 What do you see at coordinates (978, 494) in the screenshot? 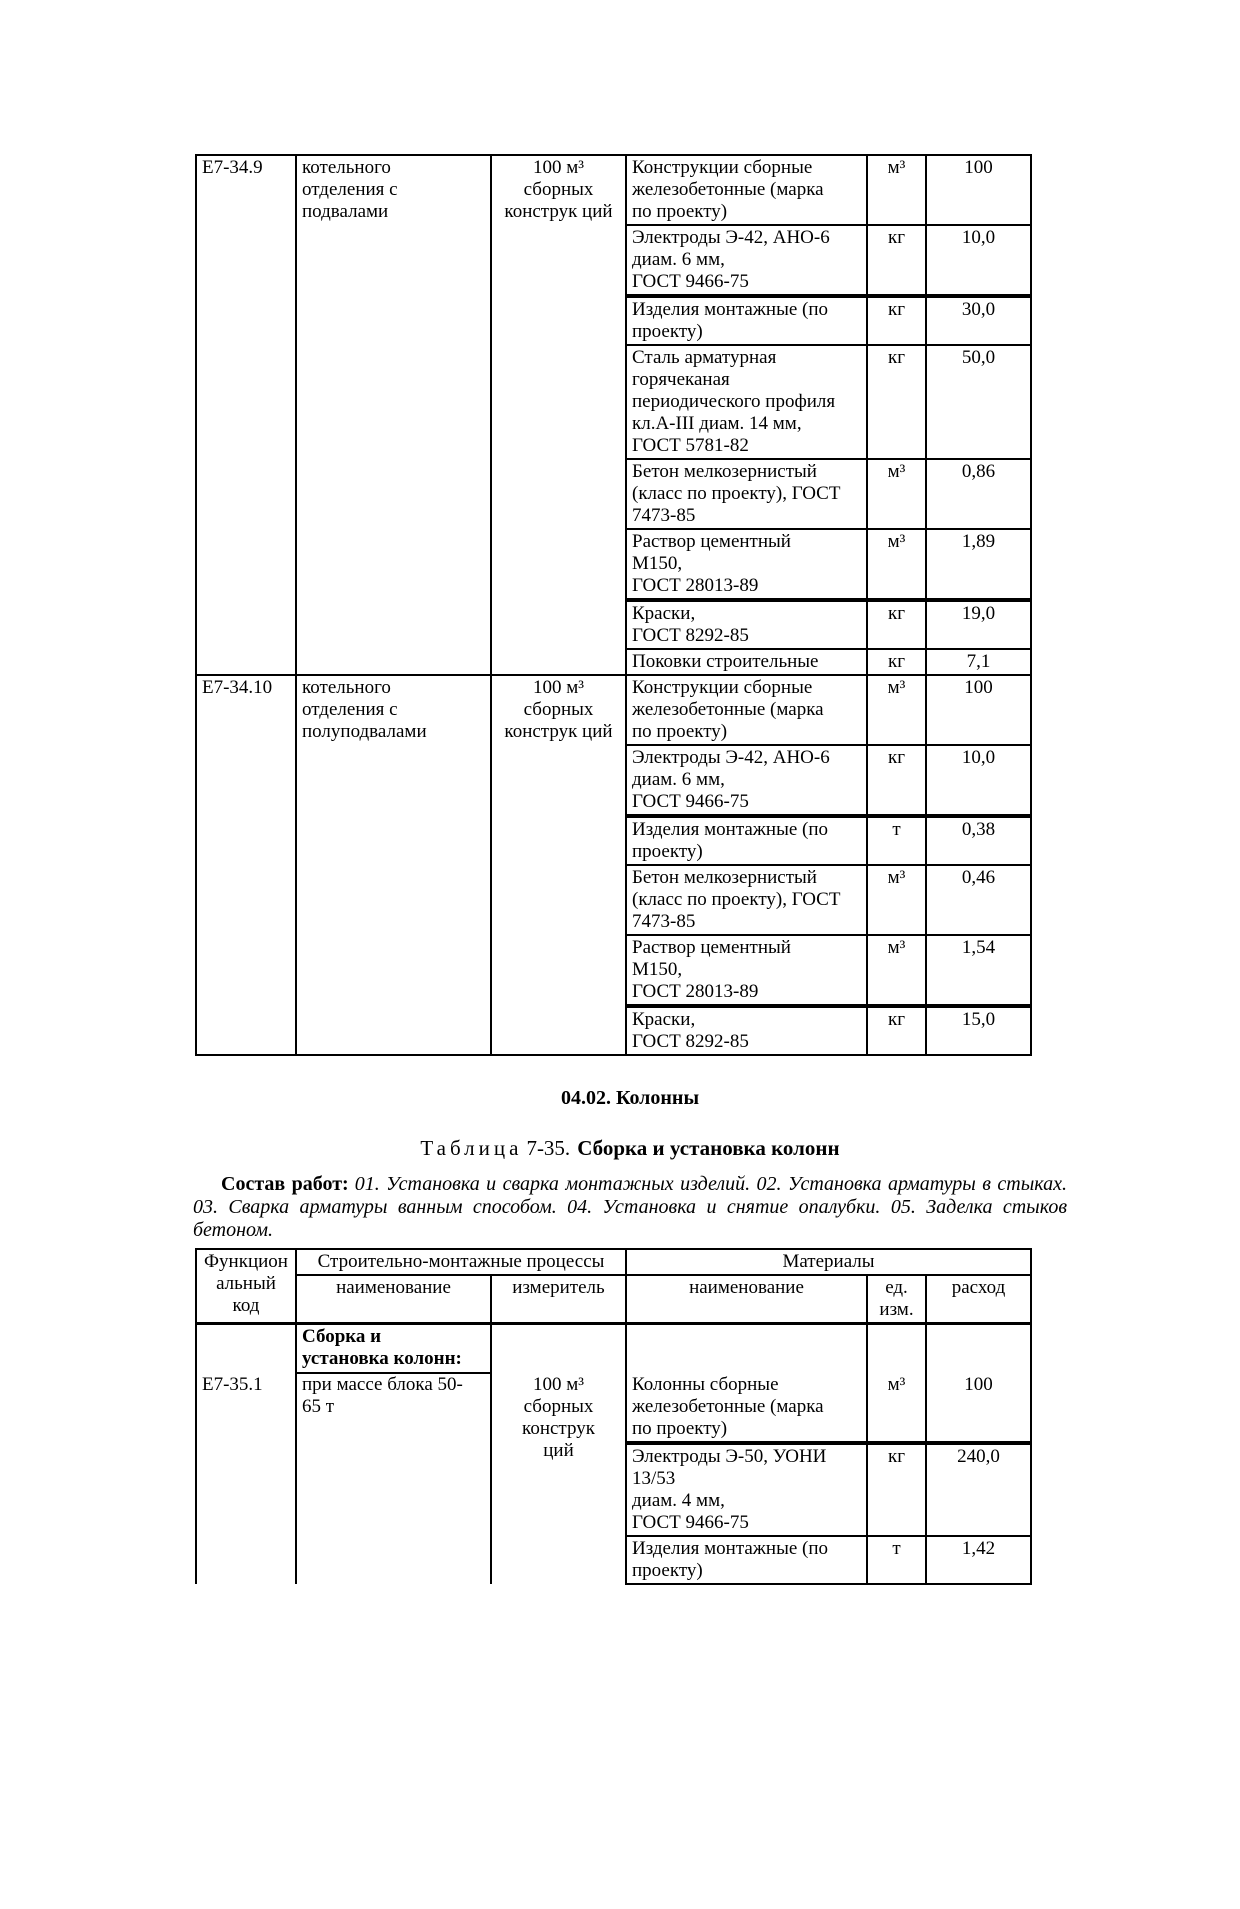
I see `qty-cell: 0,86` at bounding box center [978, 494].